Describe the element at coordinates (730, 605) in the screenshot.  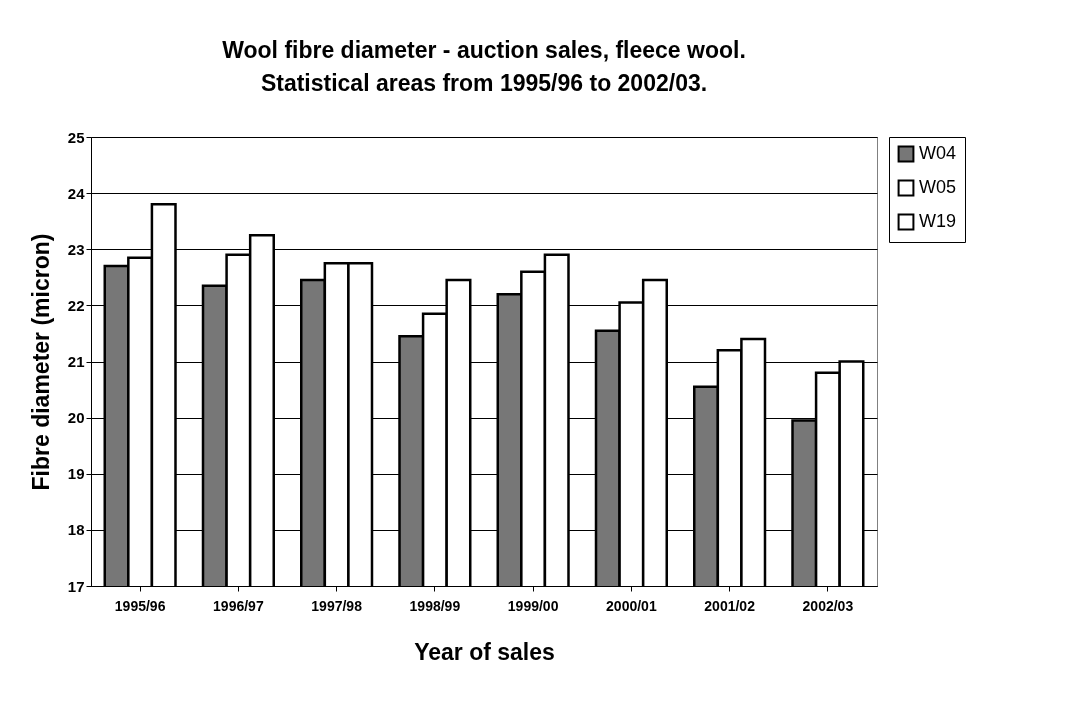
I see `x-tick-label: 2001/02` at that location.